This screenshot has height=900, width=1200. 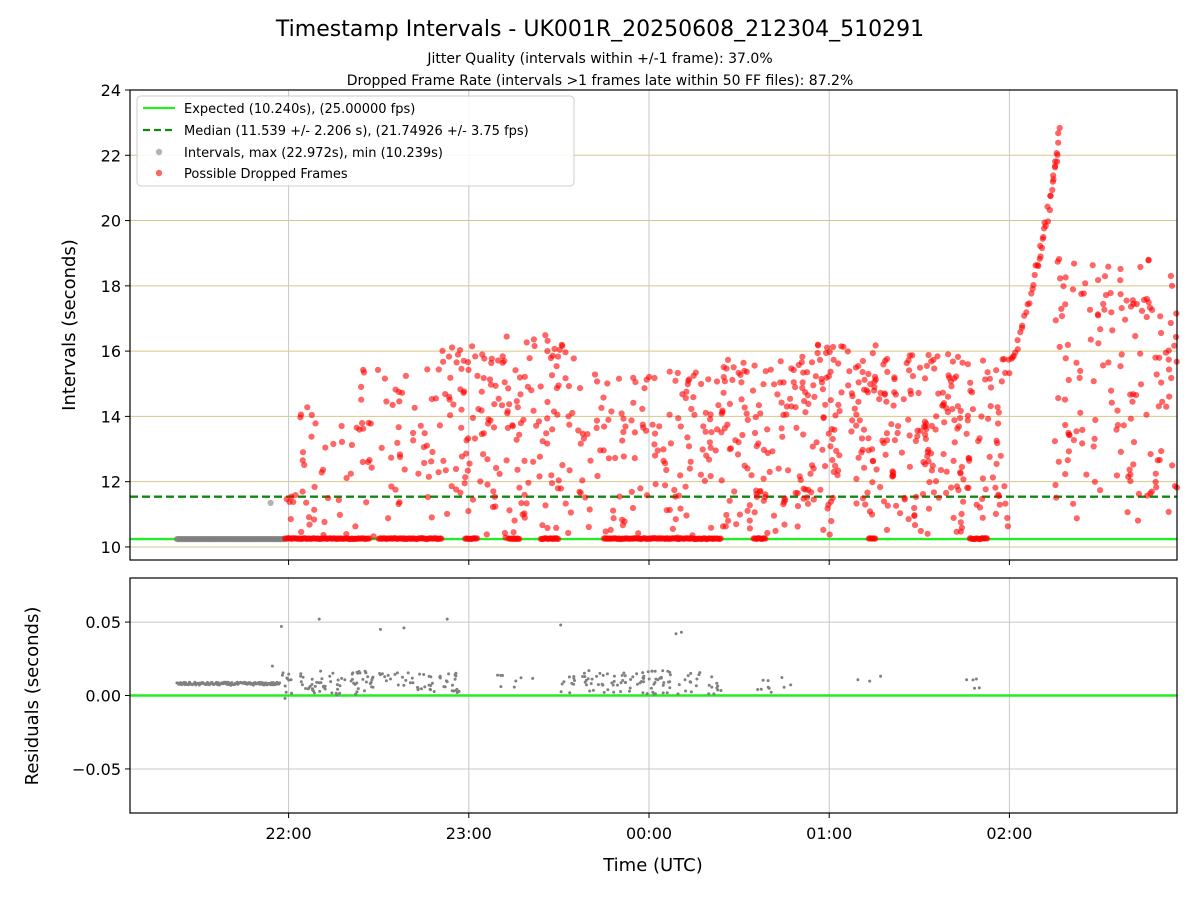 I want to click on residuals-y-axis-label: Residuals (seconds), so click(x=32, y=696).